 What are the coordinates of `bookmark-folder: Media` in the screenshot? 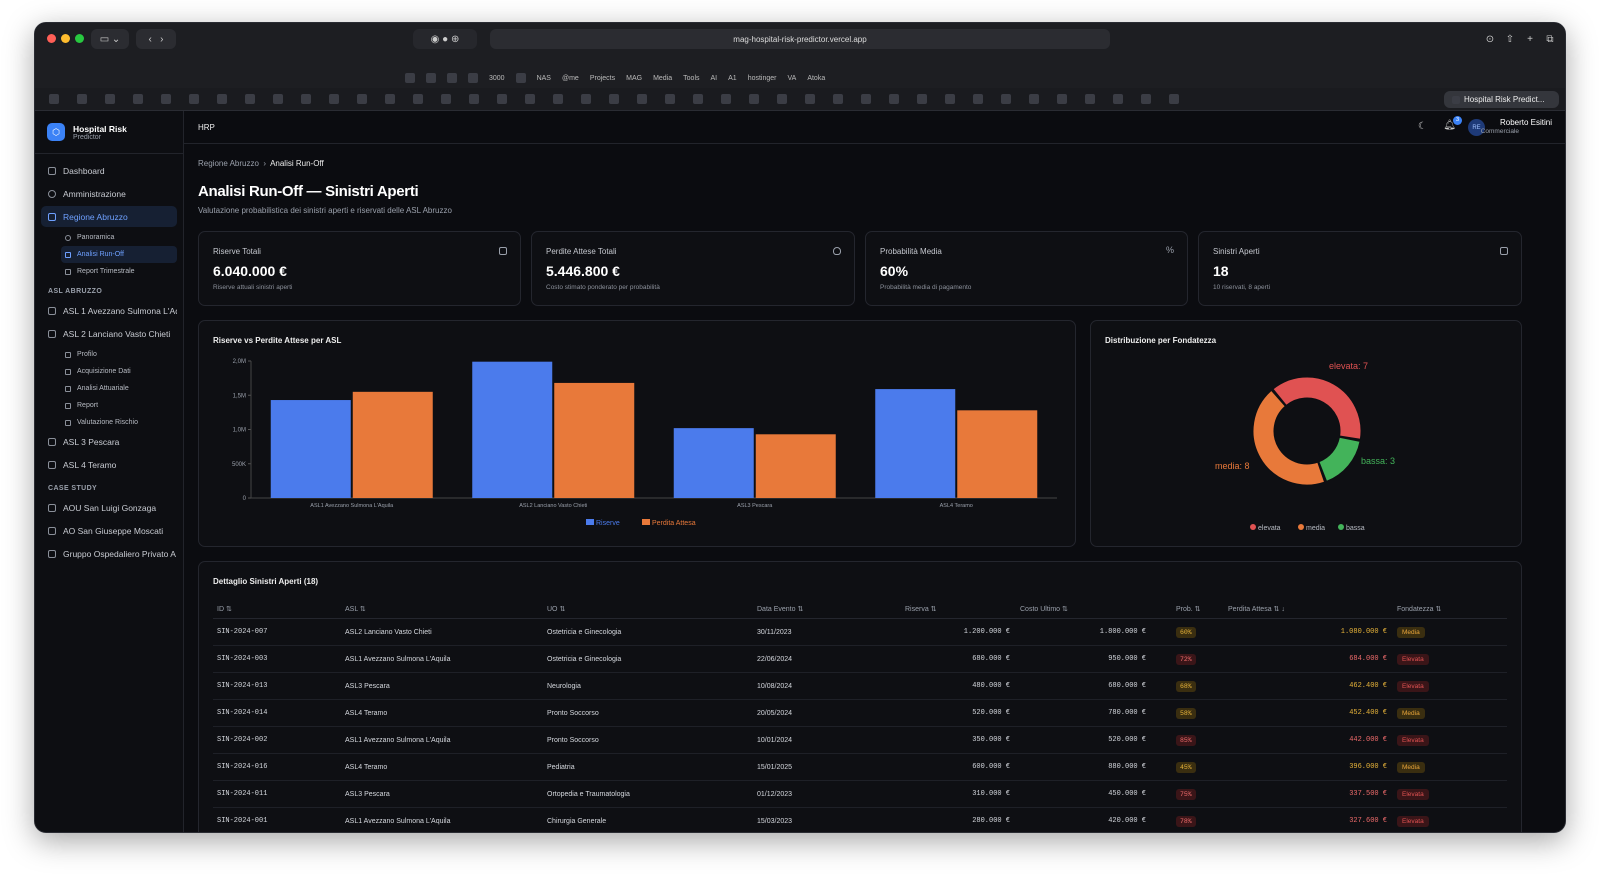 It's located at (663, 78).